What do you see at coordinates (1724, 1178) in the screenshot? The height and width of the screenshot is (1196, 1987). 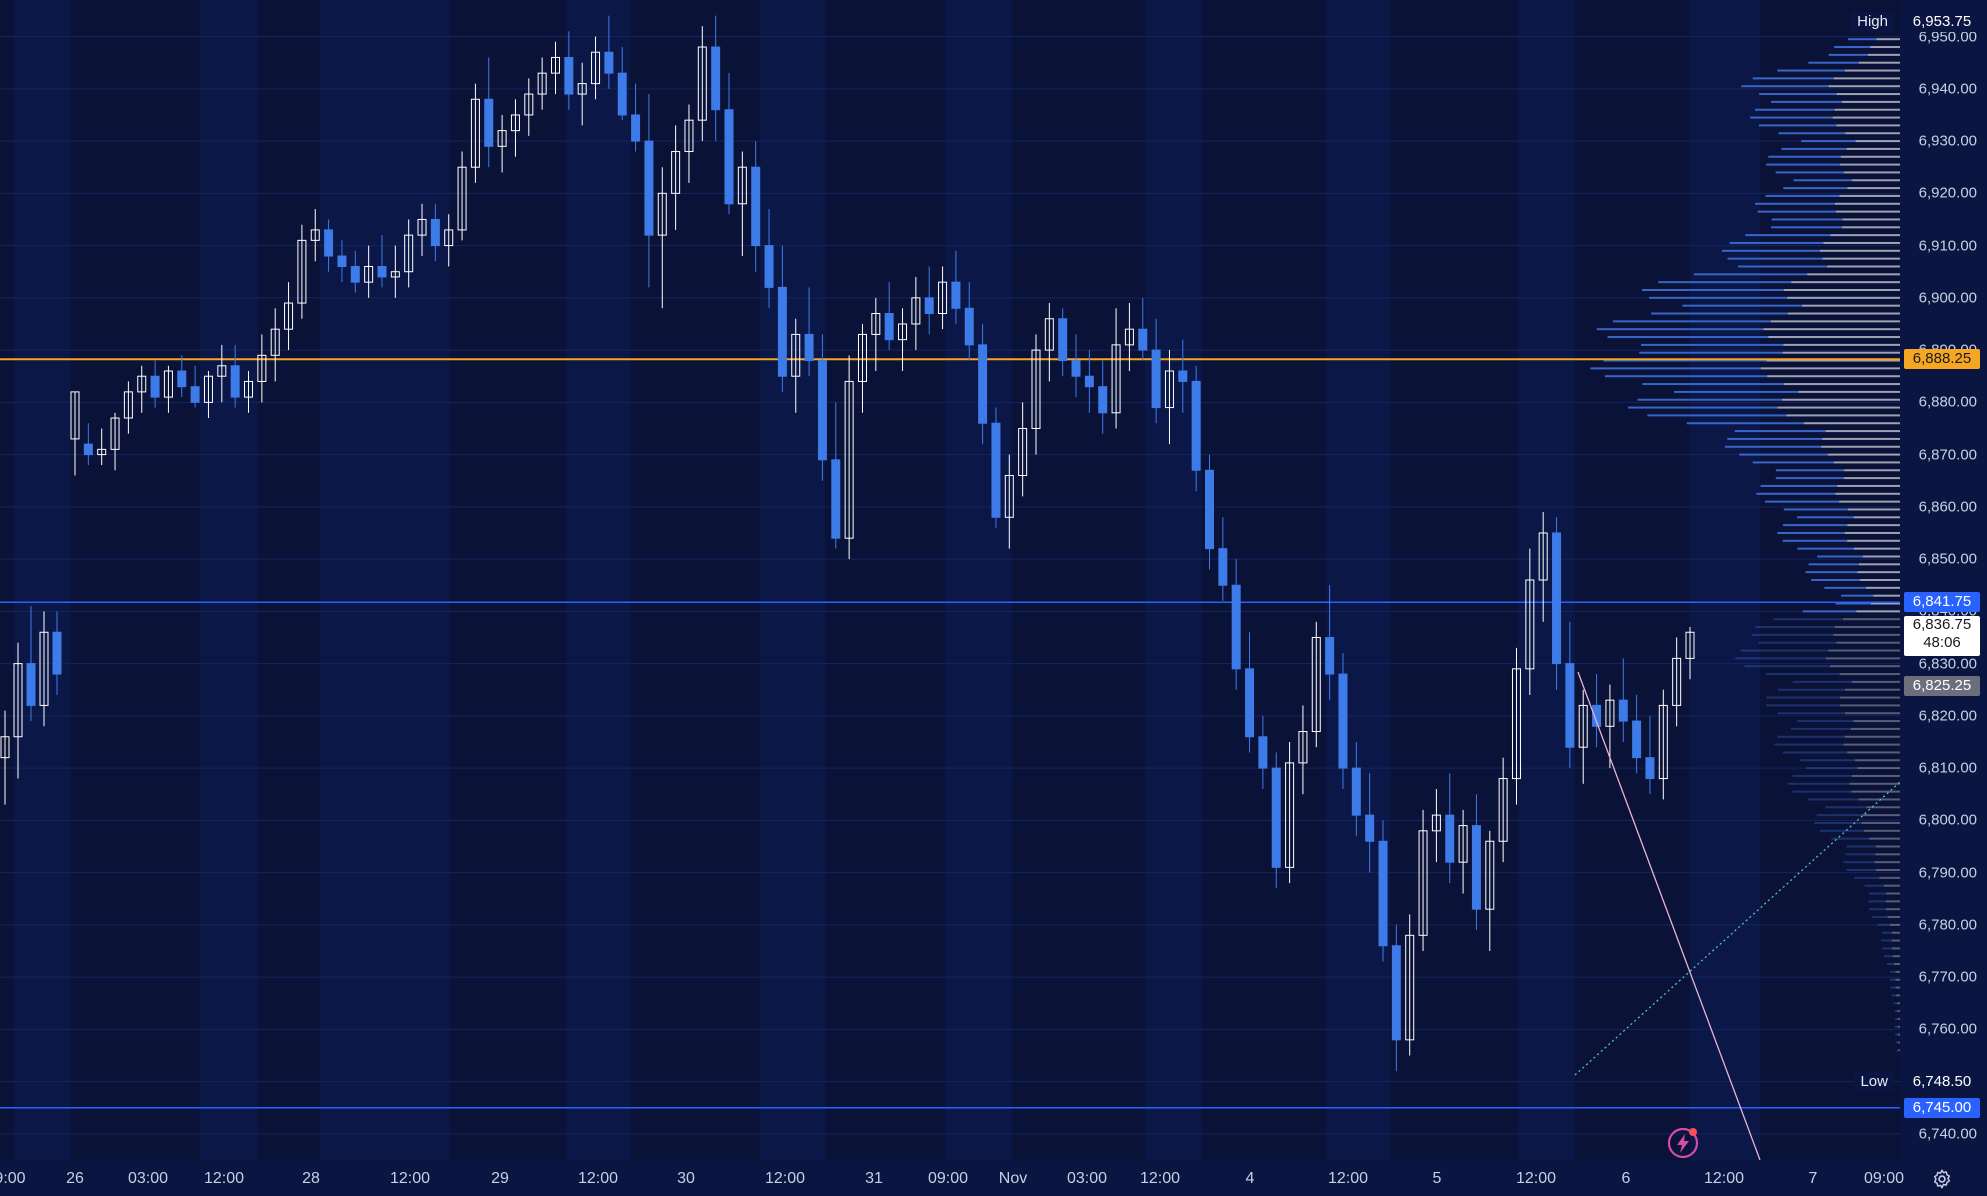 I see `time-tick-label: 12:00` at bounding box center [1724, 1178].